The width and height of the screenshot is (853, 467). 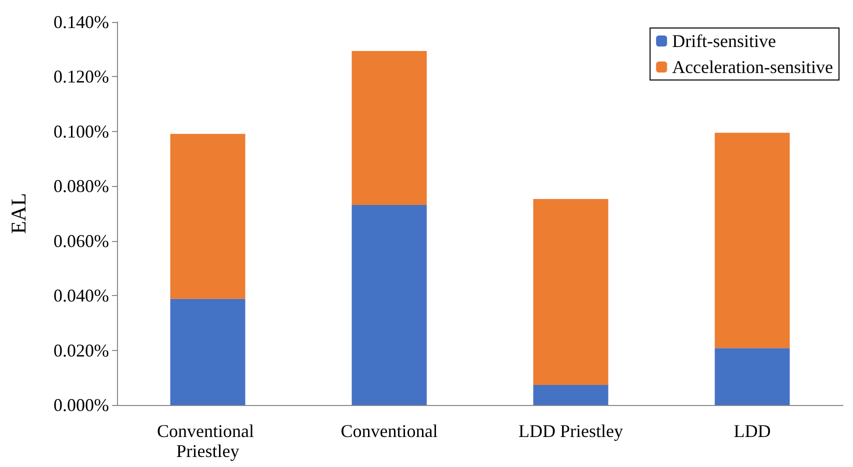 What do you see at coordinates (724, 41) in the screenshot?
I see `legend-label: Drift-sensitive` at bounding box center [724, 41].